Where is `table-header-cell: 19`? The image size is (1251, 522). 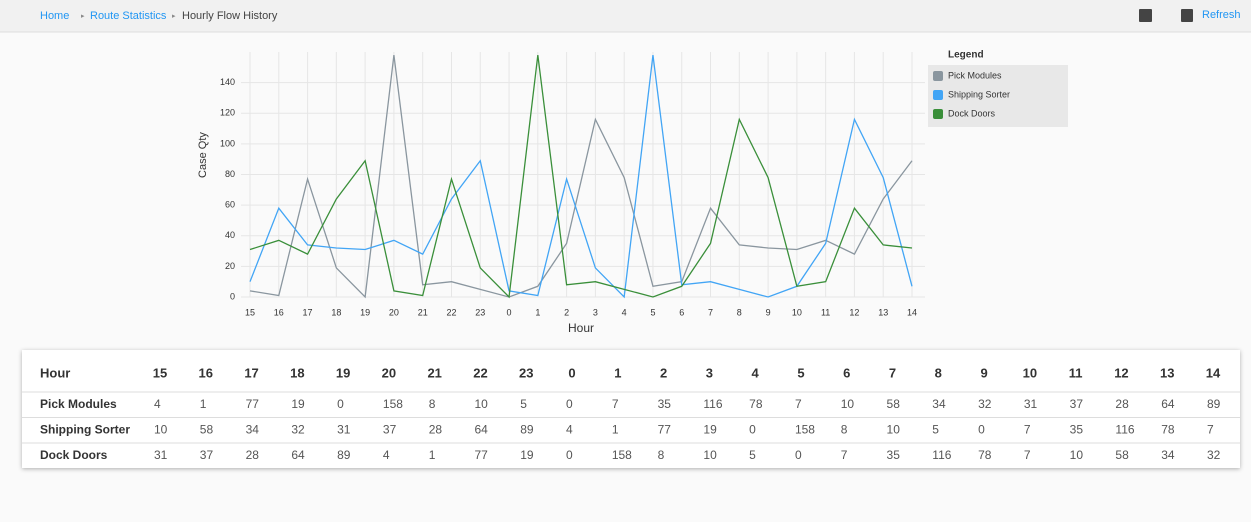
table-header-cell: 19 is located at coordinates (343, 372).